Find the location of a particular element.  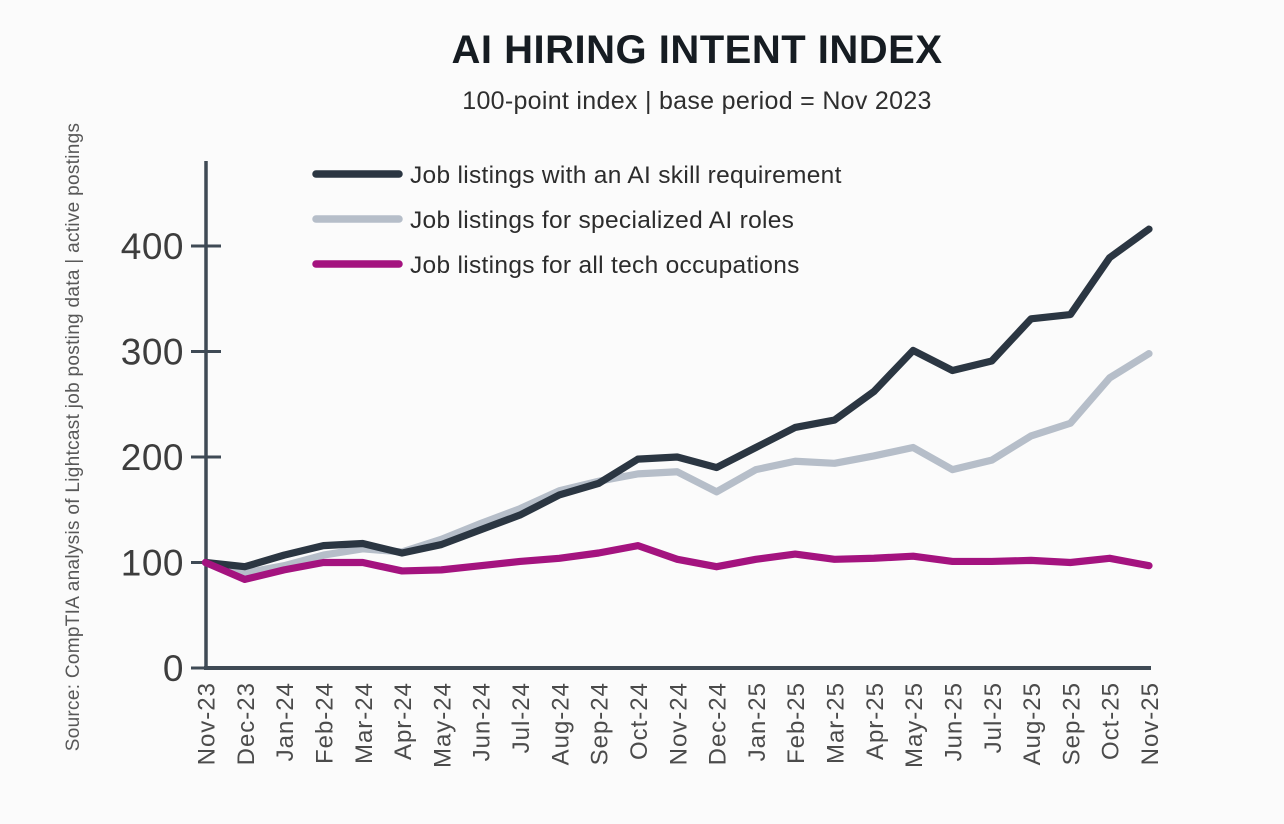

x-tick-label: Aug-25 is located at coordinates (1032, 723).